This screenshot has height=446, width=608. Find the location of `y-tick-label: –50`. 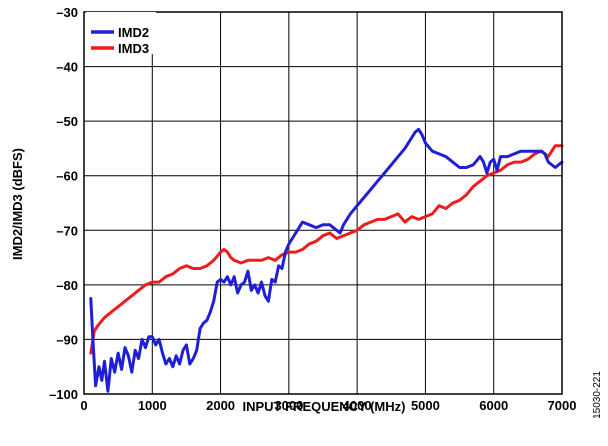

y-tick-label: –50 is located at coordinates (67, 121).